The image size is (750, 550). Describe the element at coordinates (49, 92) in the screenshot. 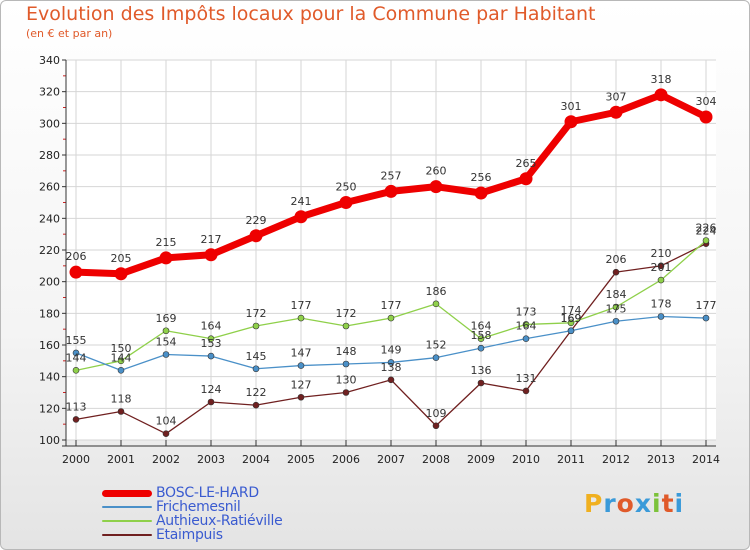

I see `y-tick-label: 320` at that location.